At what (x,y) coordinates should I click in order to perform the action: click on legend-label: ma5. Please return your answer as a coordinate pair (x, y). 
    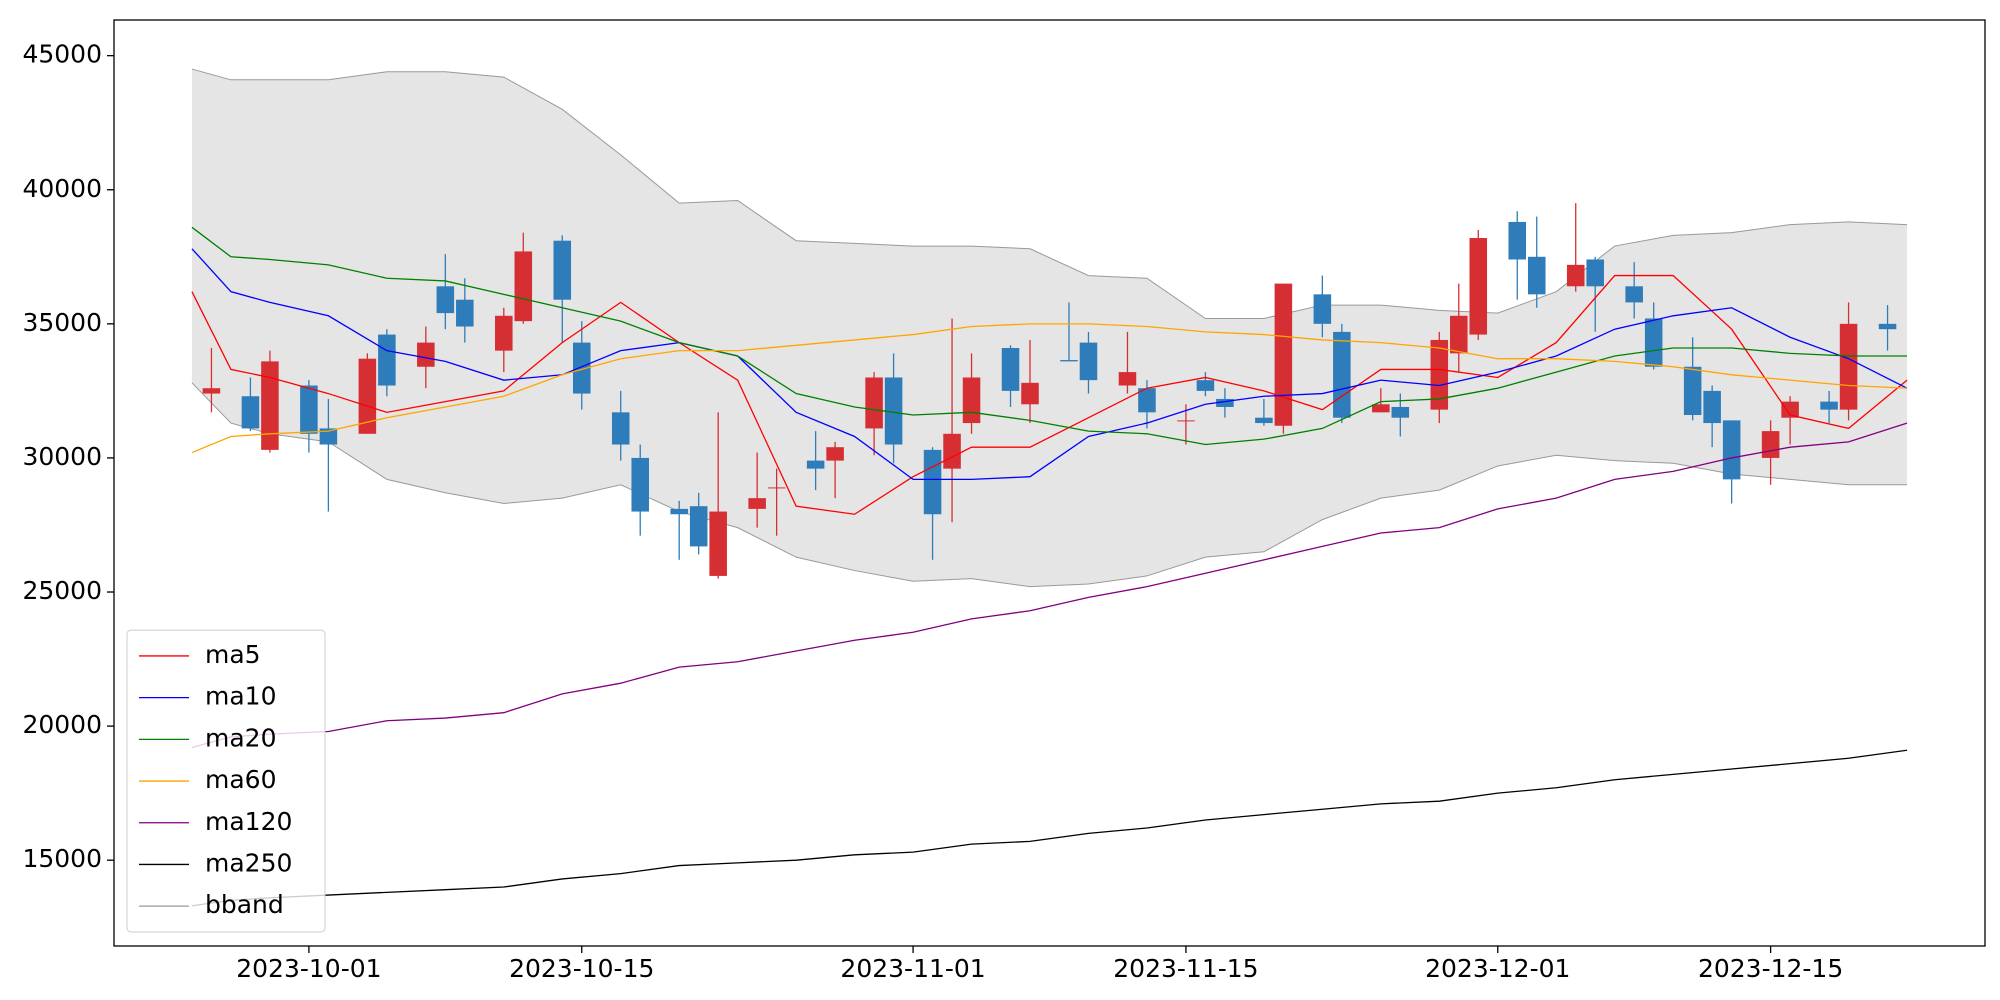
    Looking at the image, I should click on (233, 654).